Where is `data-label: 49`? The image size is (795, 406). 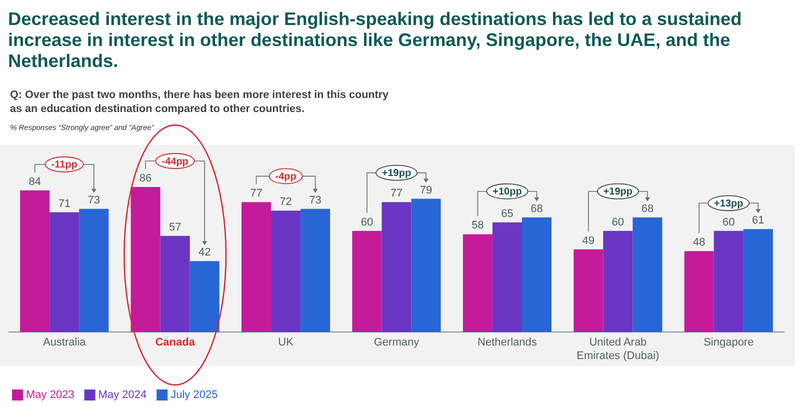
data-label: 49 is located at coordinates (588, 240).